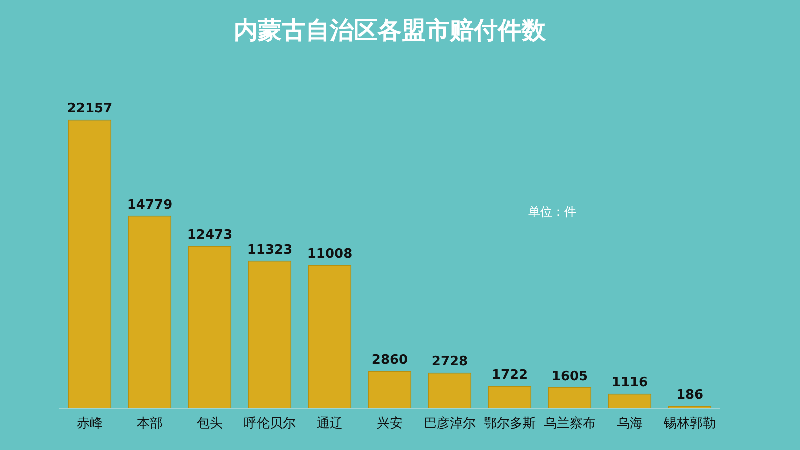 The width and height of the screenshot is (800, 450). I want to click on x-tick-label: 包头, so click(210, 424).